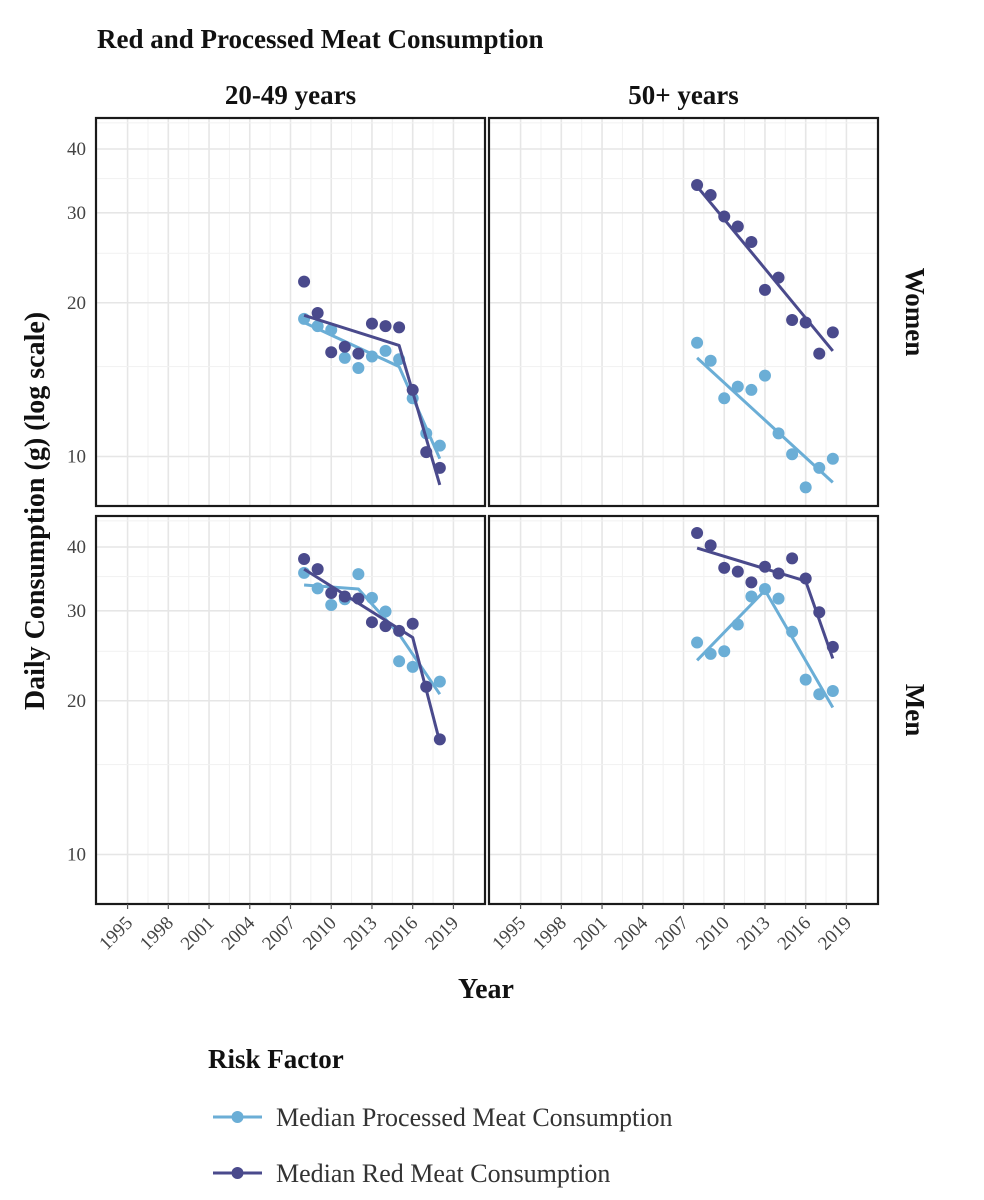 The width and height of the screenshot is (984, 1200). Describe the element at coordinates (320, 39) in the screenshot. I see `chart-title: Red and Processed Meat Consumption` at that location.